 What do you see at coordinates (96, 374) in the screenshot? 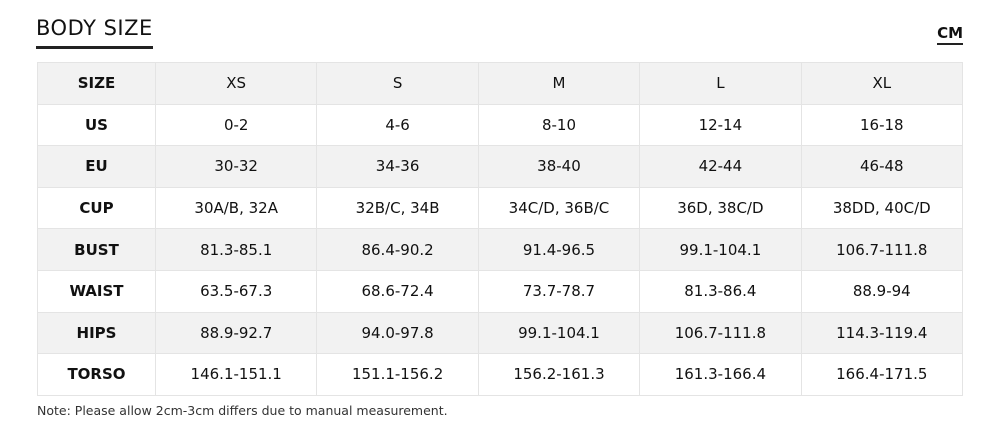
I see `row-label: TORSO` at bounding box center [96, 374].